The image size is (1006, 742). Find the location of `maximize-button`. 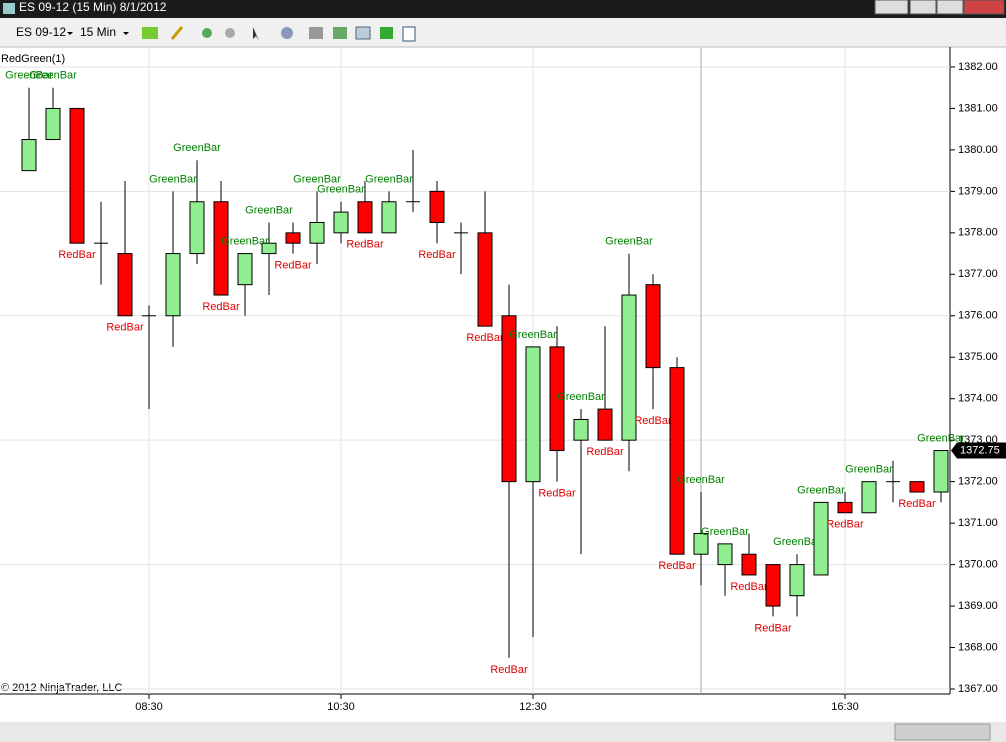

maximize-button is located at coordinates (950, 7).